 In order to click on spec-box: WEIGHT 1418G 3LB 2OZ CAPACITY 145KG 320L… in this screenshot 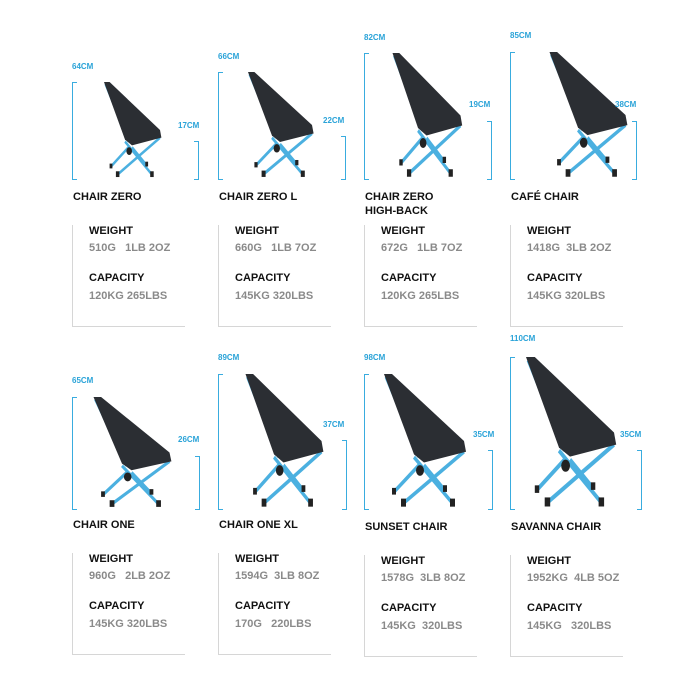, I will do `click(566, 276)`.